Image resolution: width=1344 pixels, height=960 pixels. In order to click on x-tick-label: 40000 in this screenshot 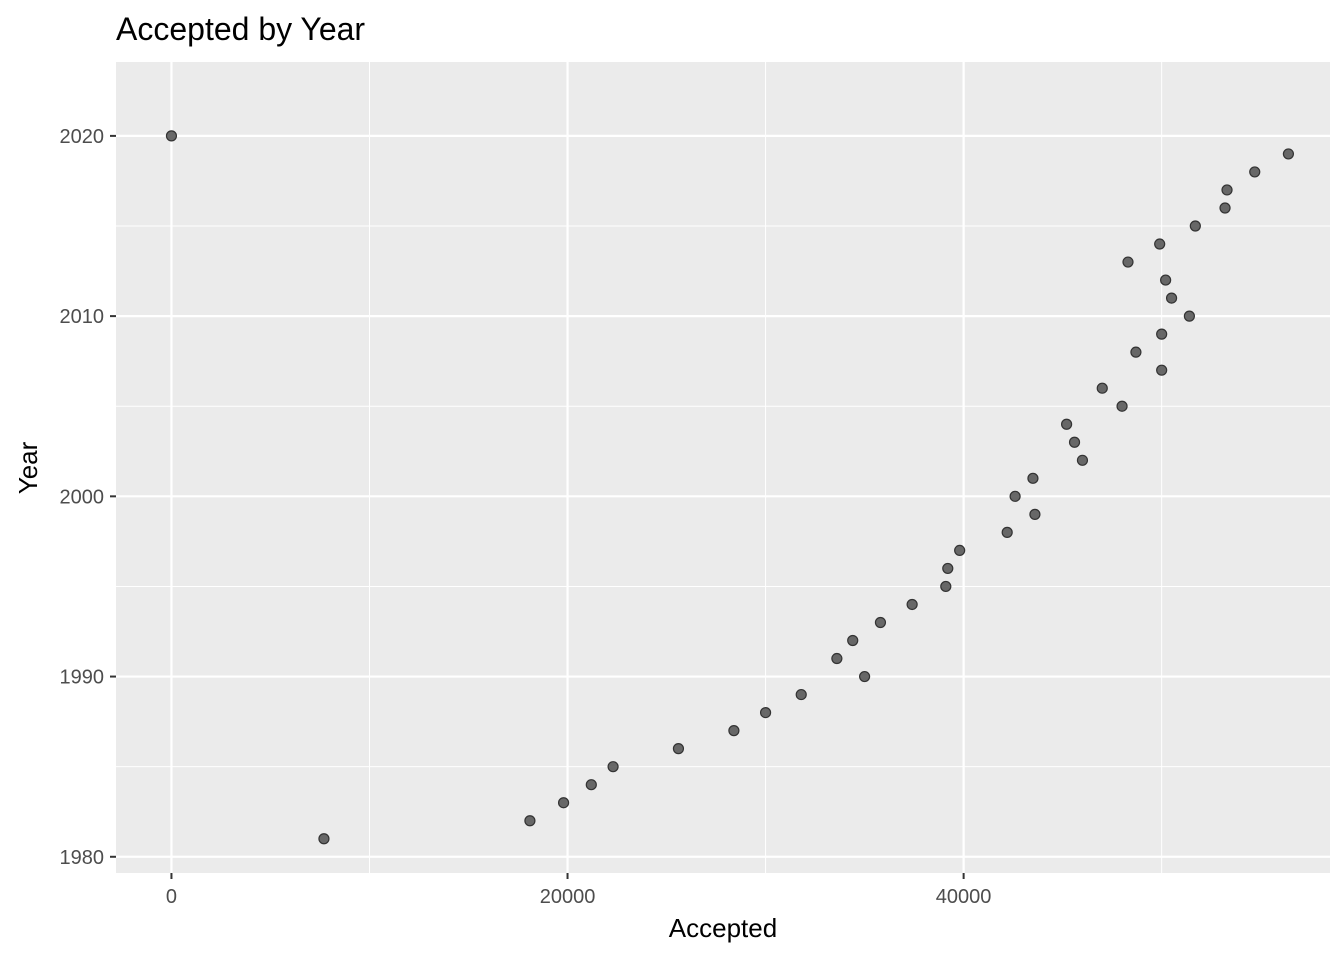, I will do `click(964, 897)`.